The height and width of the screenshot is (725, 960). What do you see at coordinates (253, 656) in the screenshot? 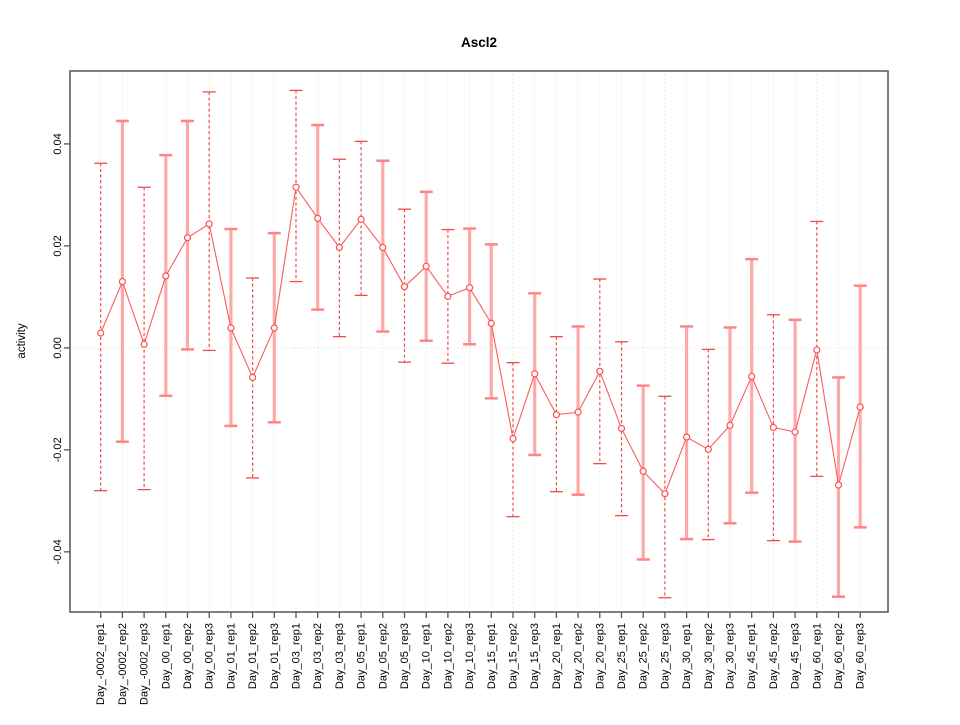
I see `x-tick-label: Day_01_rep2` at bounding box center [253, 656].